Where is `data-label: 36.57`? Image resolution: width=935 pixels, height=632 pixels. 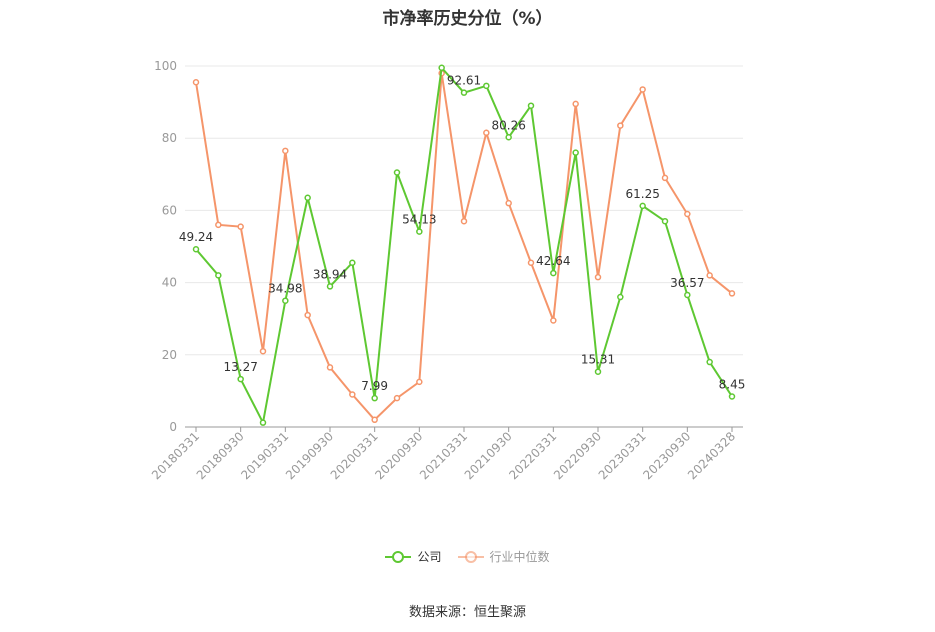
data-label: 36.57 is located at coordinates (687, 283).